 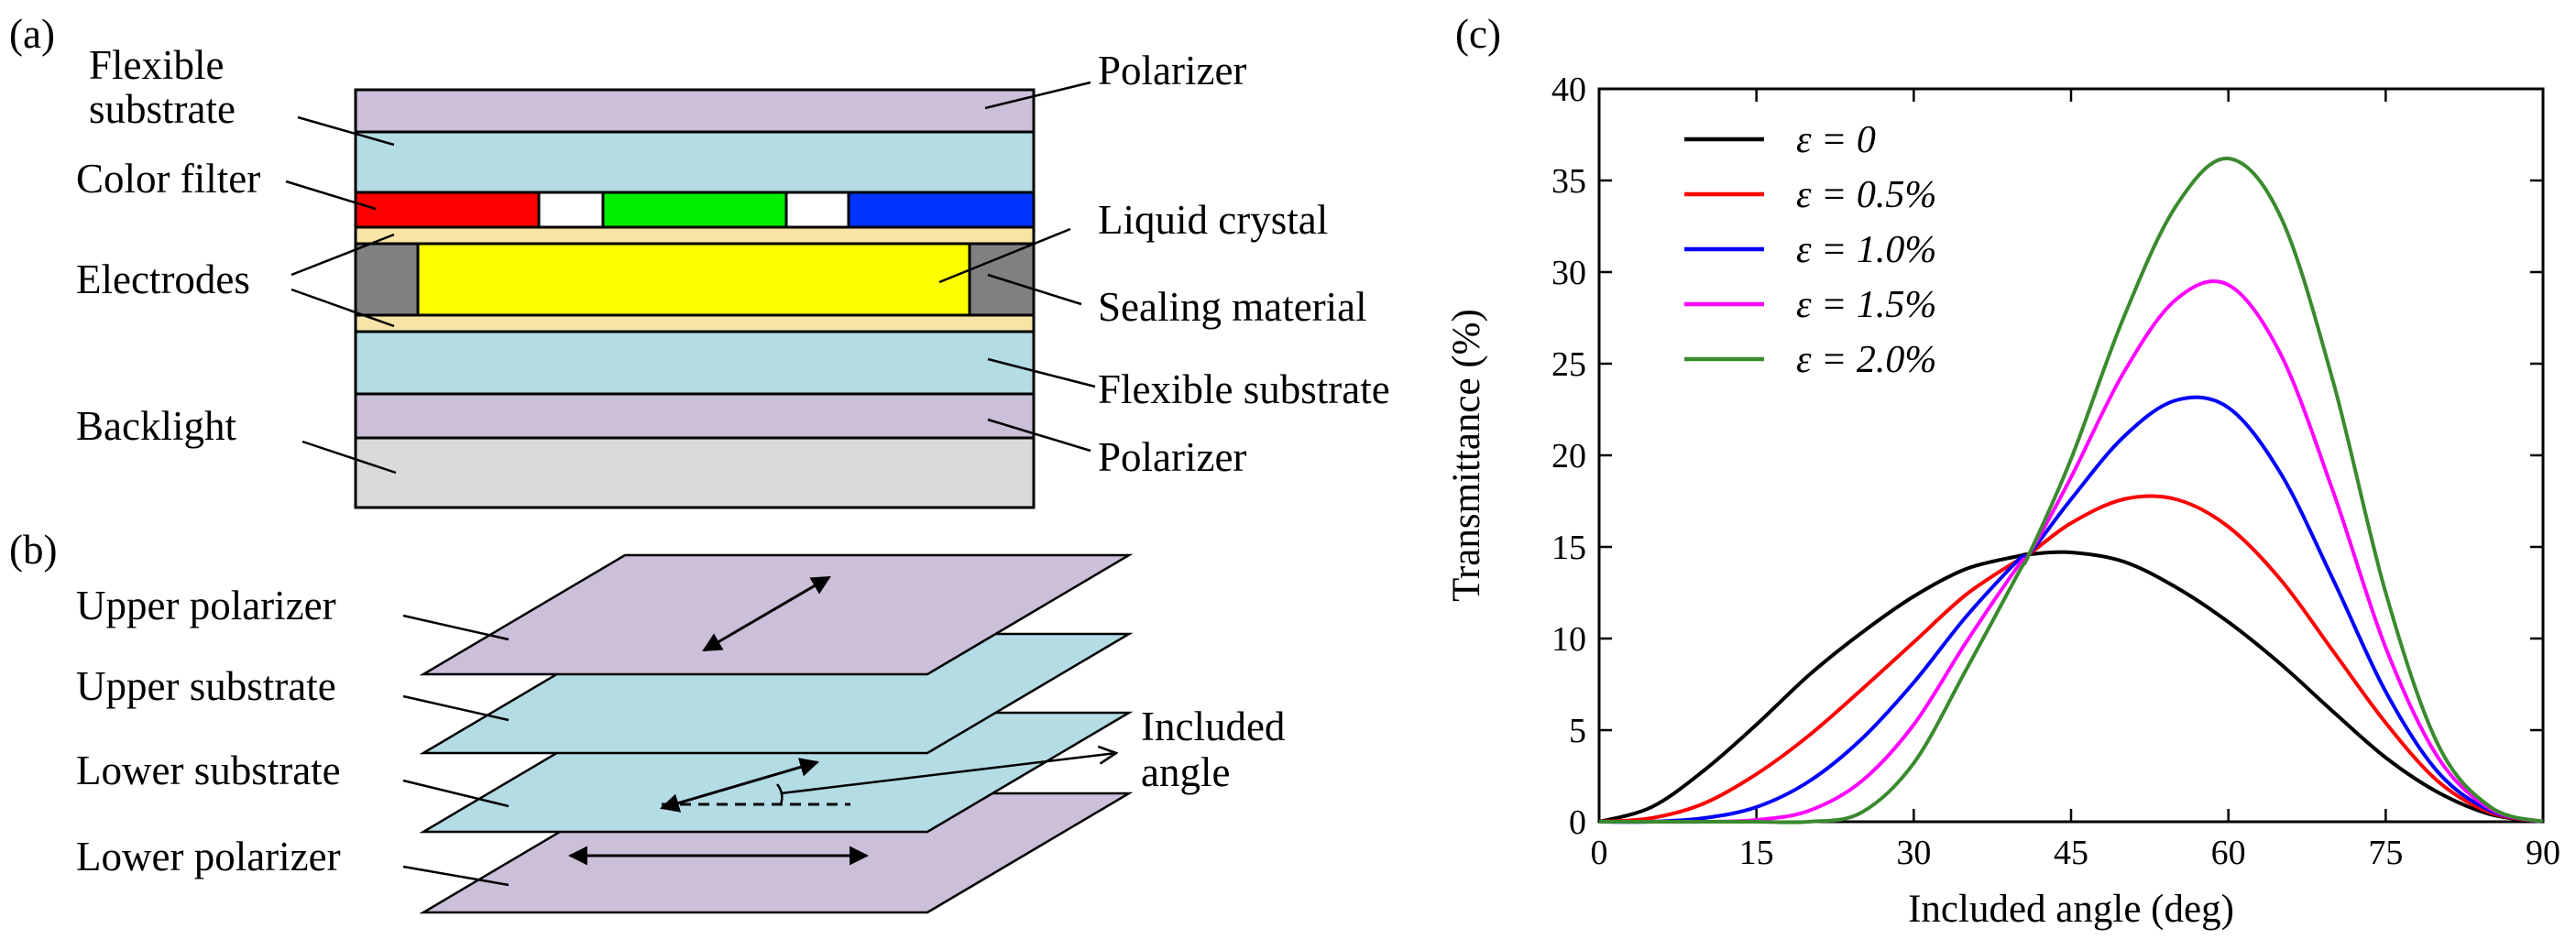 I want to click on y-tick-label: 0, so click(x=1577, y=822).